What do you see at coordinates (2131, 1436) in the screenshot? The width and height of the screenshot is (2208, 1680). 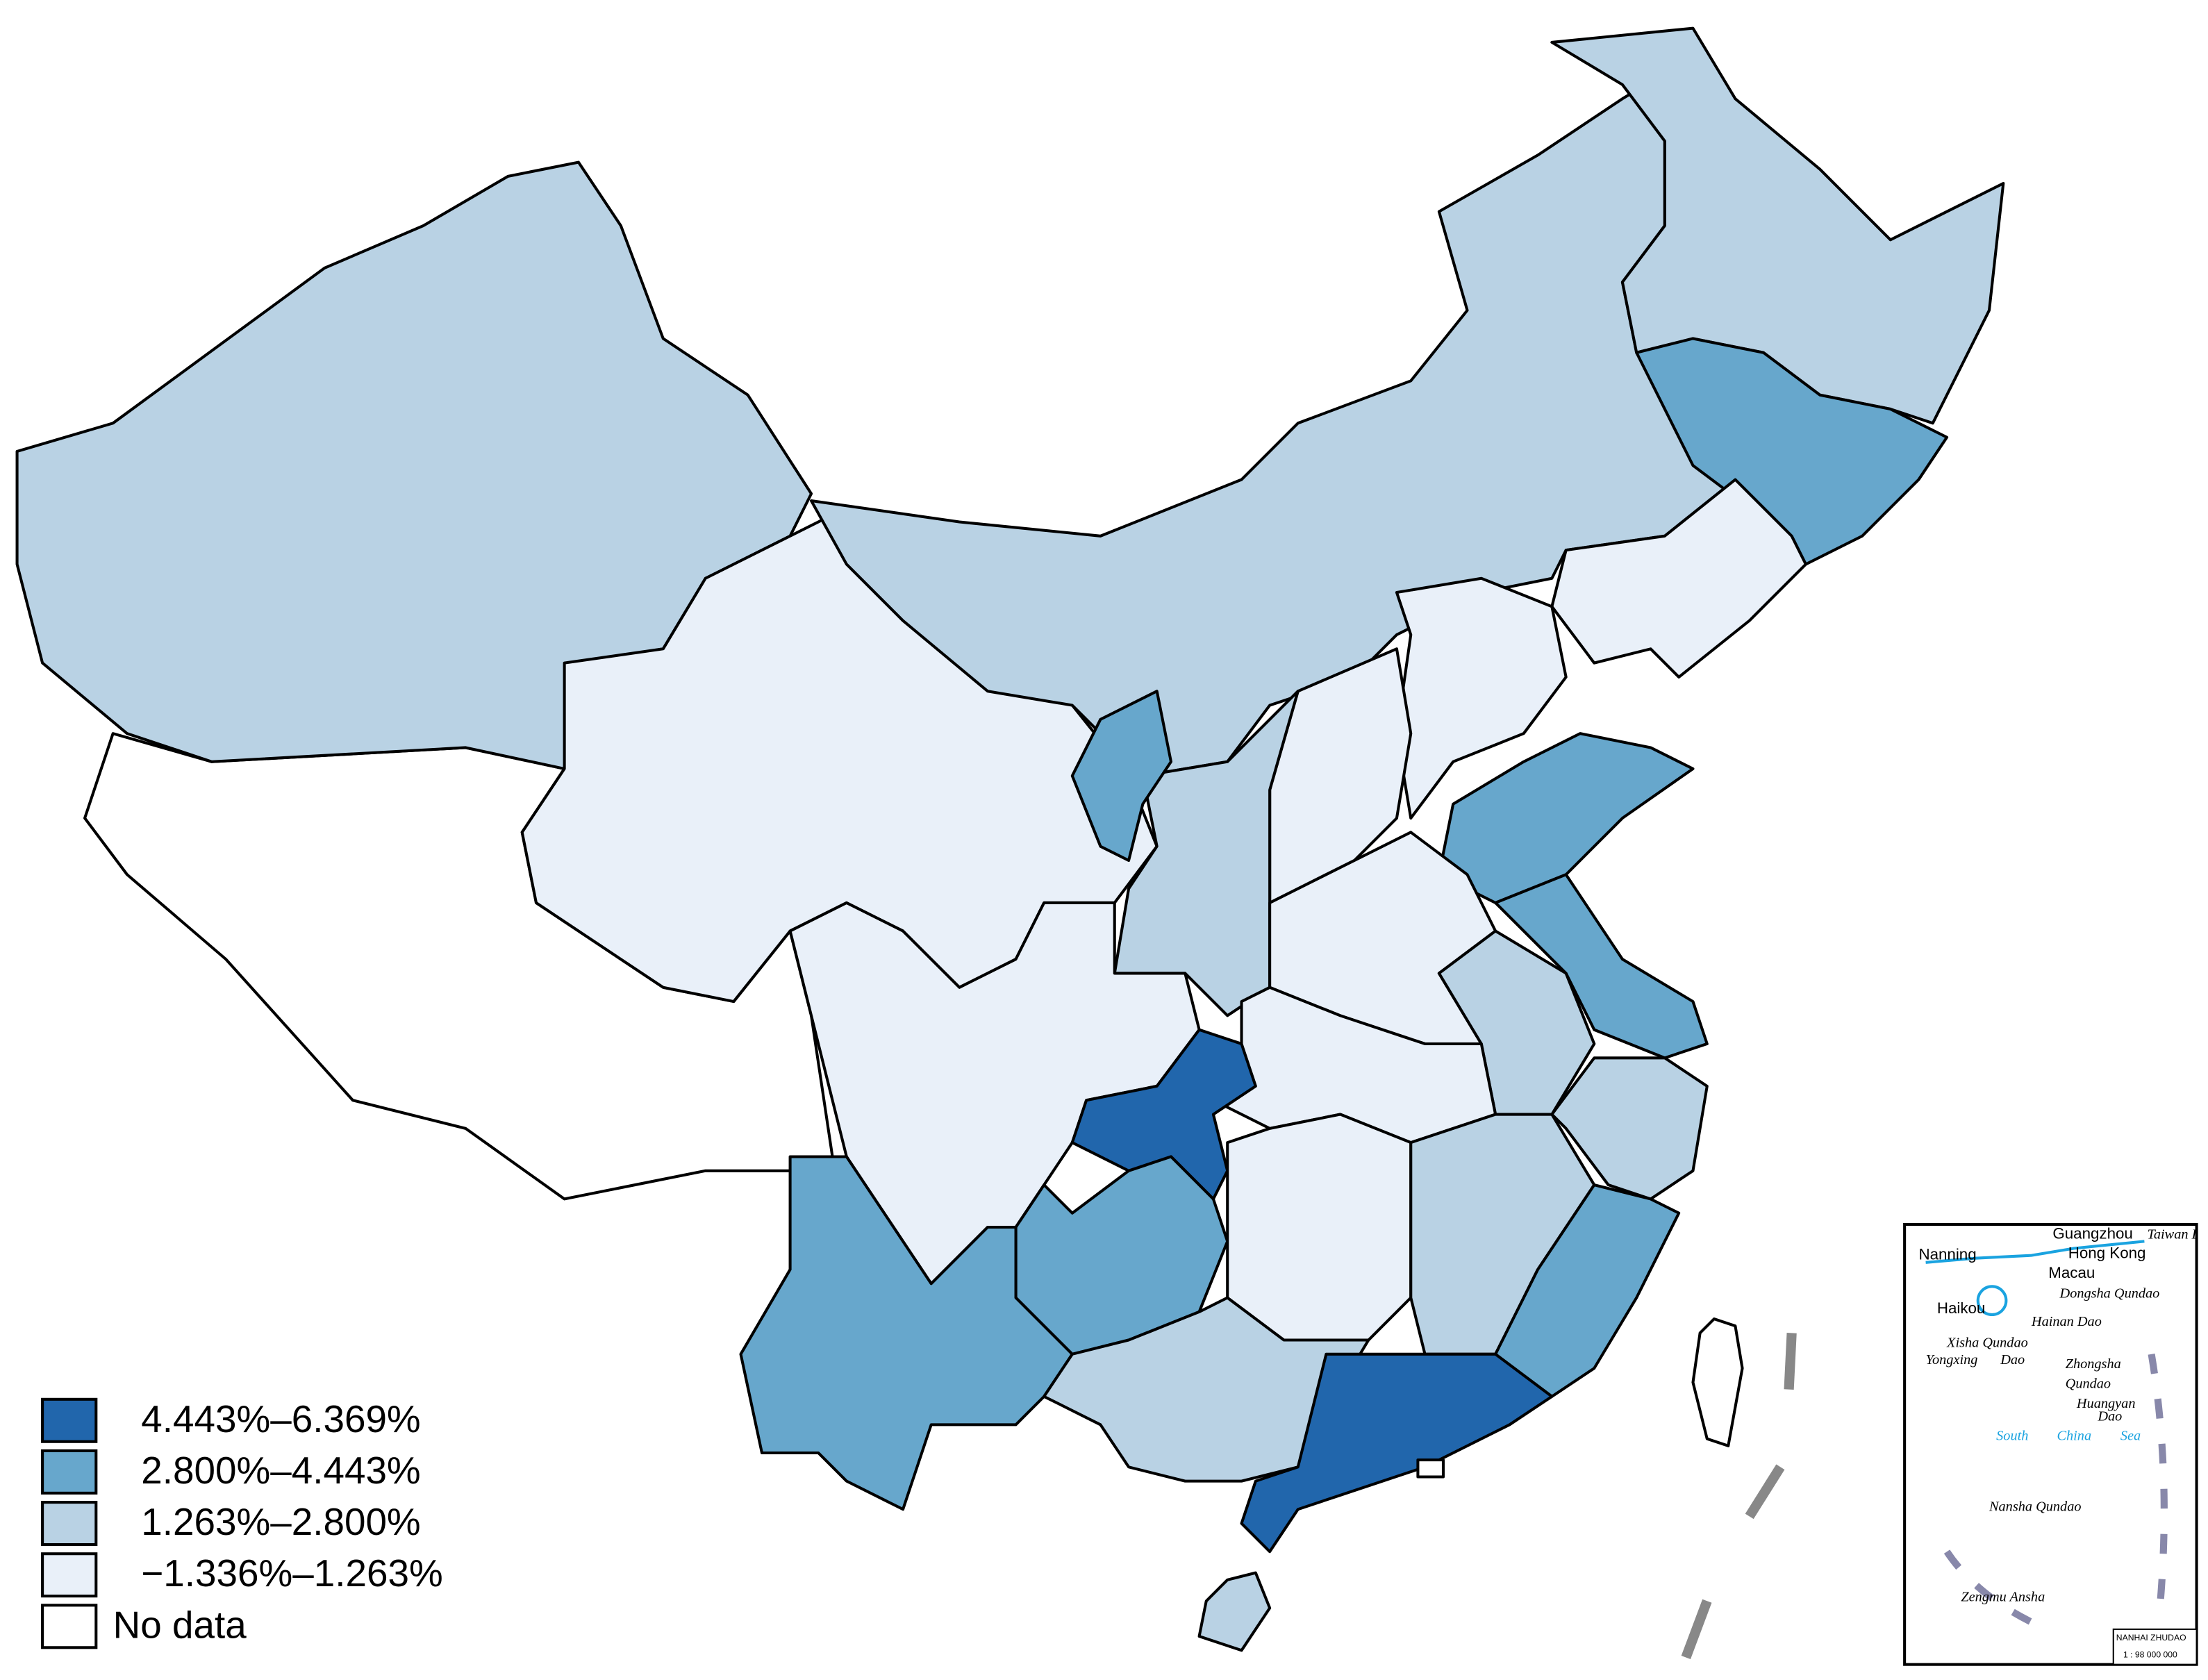 I see `inset-label: Sea` at bounding box center [2131, 1436].